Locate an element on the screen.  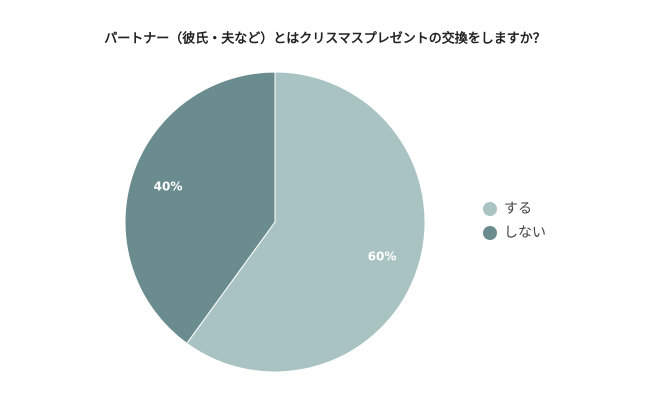
chart-title: パートナー（彼氏・夫など）とはクリスマスプレゼントの交換をしますか？ is located at coordinates (325, 39).